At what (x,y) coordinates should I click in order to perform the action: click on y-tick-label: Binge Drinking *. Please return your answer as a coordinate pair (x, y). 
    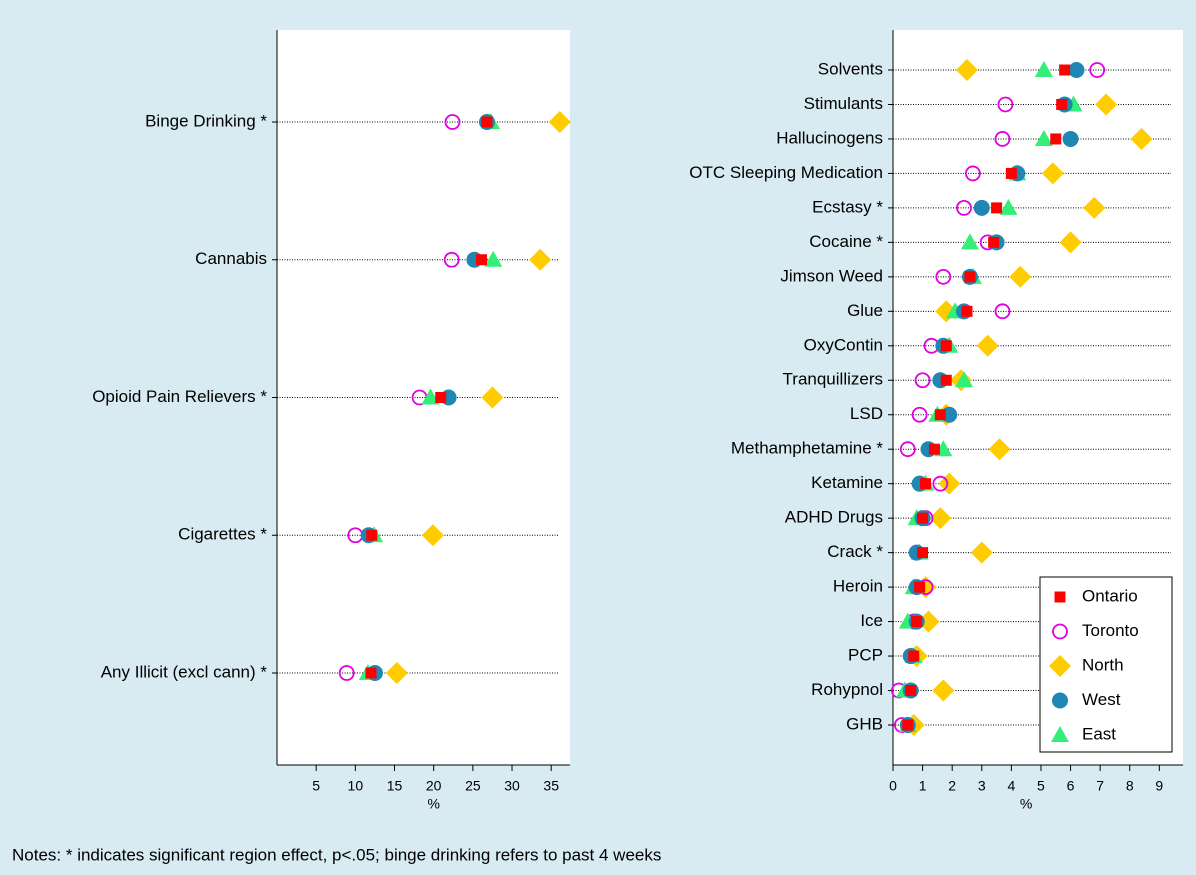
    Looking at the image, I should click on (206, 120).